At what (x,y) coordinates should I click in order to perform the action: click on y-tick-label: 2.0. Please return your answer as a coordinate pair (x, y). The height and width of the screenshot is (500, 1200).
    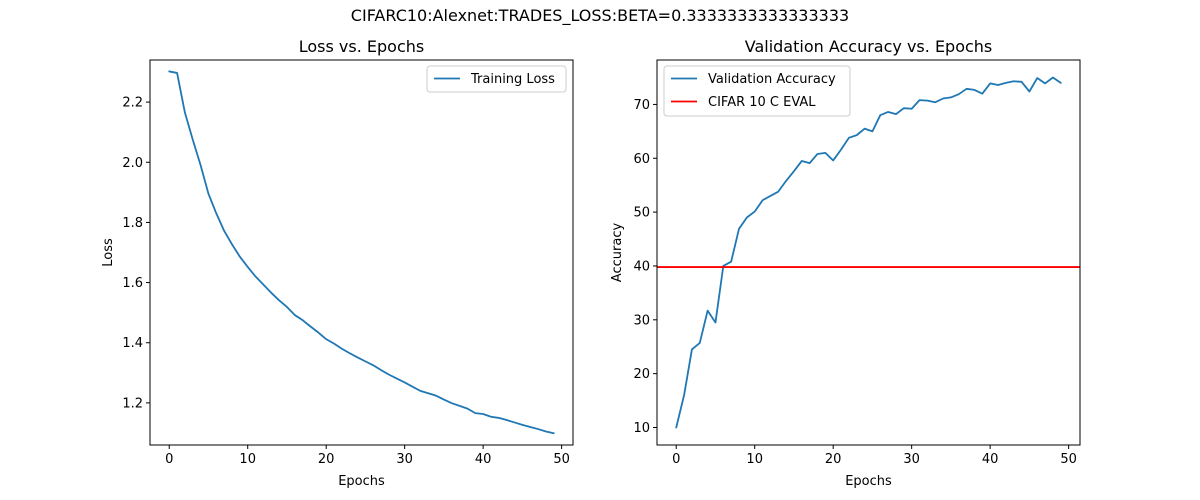
    Looking at the image, I should click on (132, 163).